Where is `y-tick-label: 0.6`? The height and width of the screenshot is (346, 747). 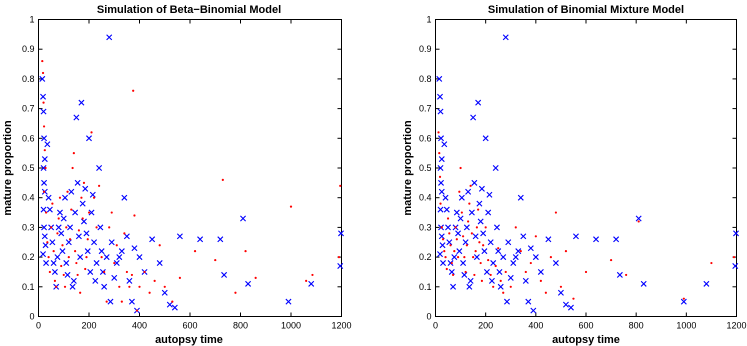 y-tick-label: 0.6 is located at coordinates (425, 138).